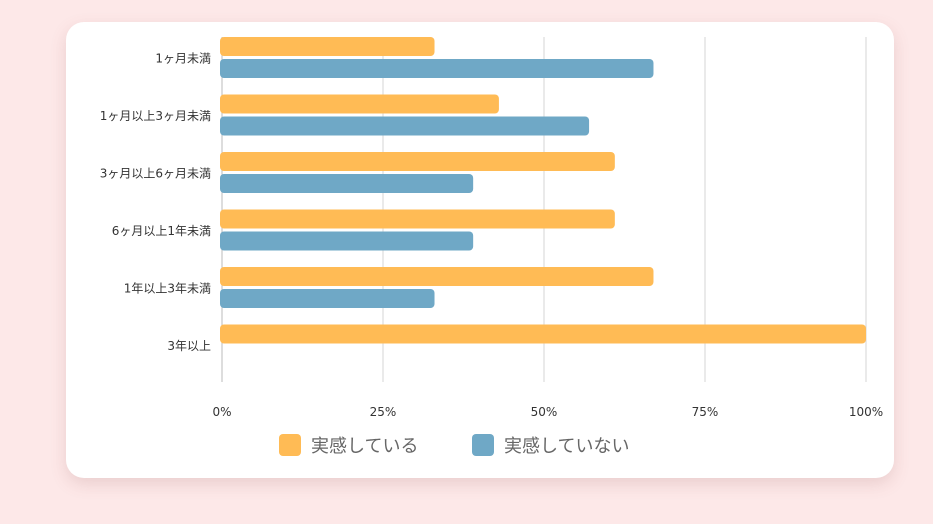  What do you see at coordinates (183, 59) in the screenshot?
I see `category-label: 1ヶ月未満` at bounding box center [183, 59].